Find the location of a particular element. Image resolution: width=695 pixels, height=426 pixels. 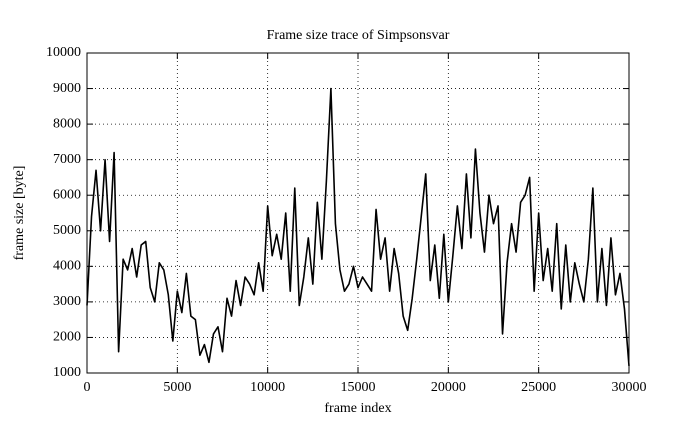

x-tick-label: 30000 is located at coordinates (629, 387).